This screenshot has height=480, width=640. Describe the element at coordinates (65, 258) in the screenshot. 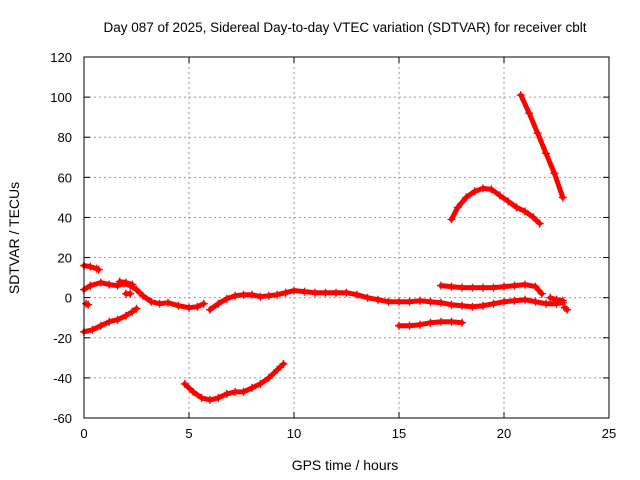

I see `y-tick-label: 20` at that location.